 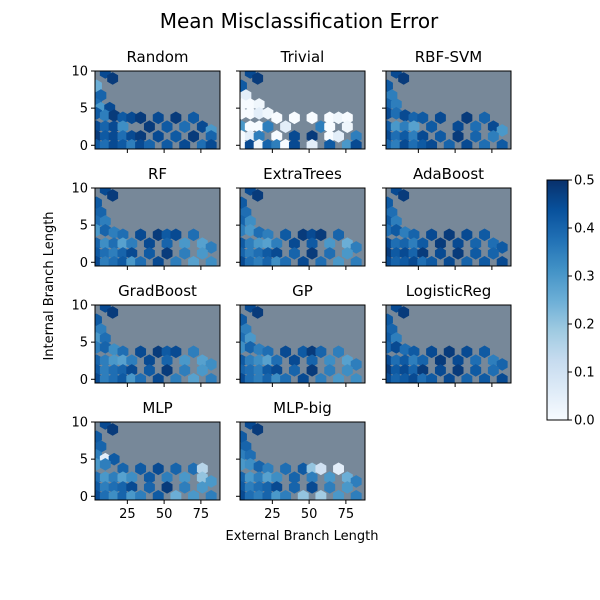 What do you see at coordinates (302, 536) in the screenshot?
I see `x-axis-label: External Branch Length` at bounding box center [302, 536].